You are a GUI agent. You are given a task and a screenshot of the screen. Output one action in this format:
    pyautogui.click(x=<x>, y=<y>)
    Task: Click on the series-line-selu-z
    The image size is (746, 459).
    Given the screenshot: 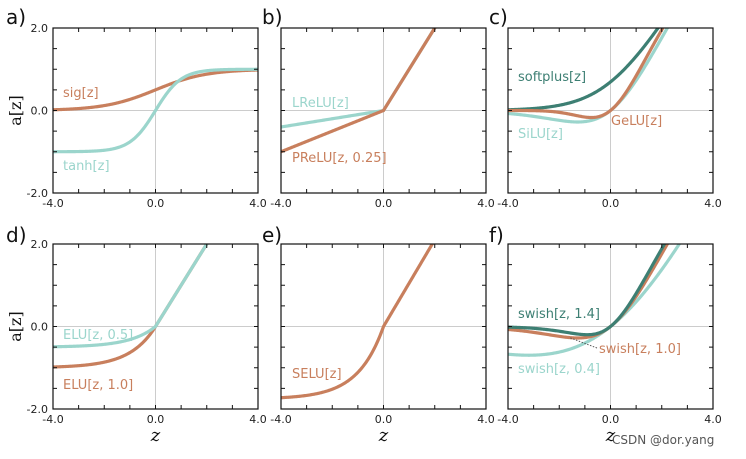 What is the action you would take?
    pyautogui.click(x=358, y=322)
    